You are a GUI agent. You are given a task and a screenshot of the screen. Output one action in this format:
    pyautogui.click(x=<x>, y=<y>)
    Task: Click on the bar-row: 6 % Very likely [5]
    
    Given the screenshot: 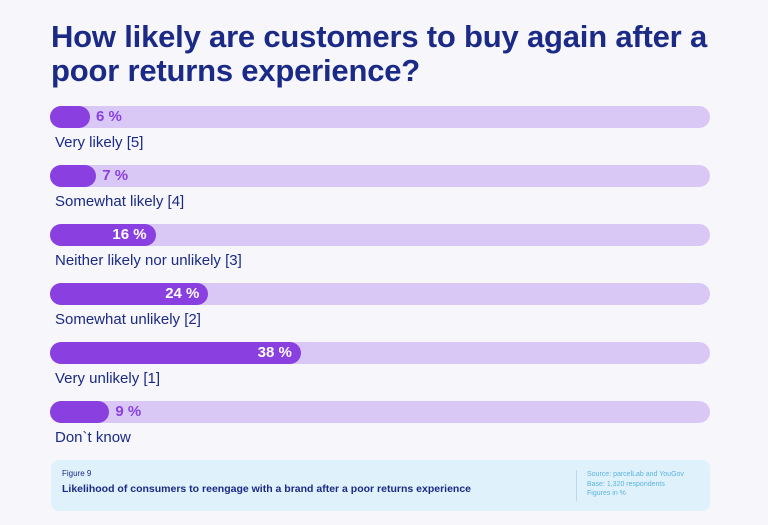 What is the action you would take?
    pyautogui.click(x=380, y=134)
    